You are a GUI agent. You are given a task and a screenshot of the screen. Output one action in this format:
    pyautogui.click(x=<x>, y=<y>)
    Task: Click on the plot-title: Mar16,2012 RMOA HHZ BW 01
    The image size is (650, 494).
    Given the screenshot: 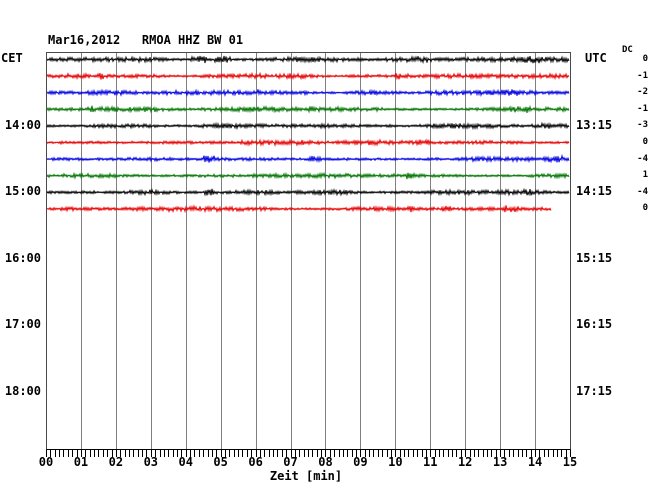 What is the action you would take?
    pyautogui.click(x=146, y=40)
    